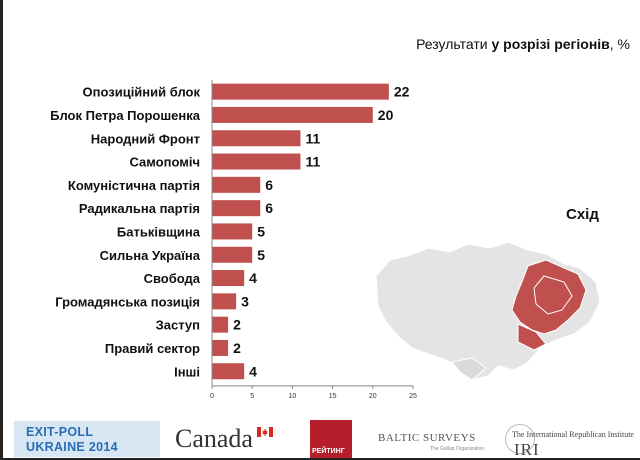 This screenshot has width=640, height=460. What do you see at coordinates (532, 337) in the screenshot?
I see `east-region-lower` at bounding box center [532, 337].